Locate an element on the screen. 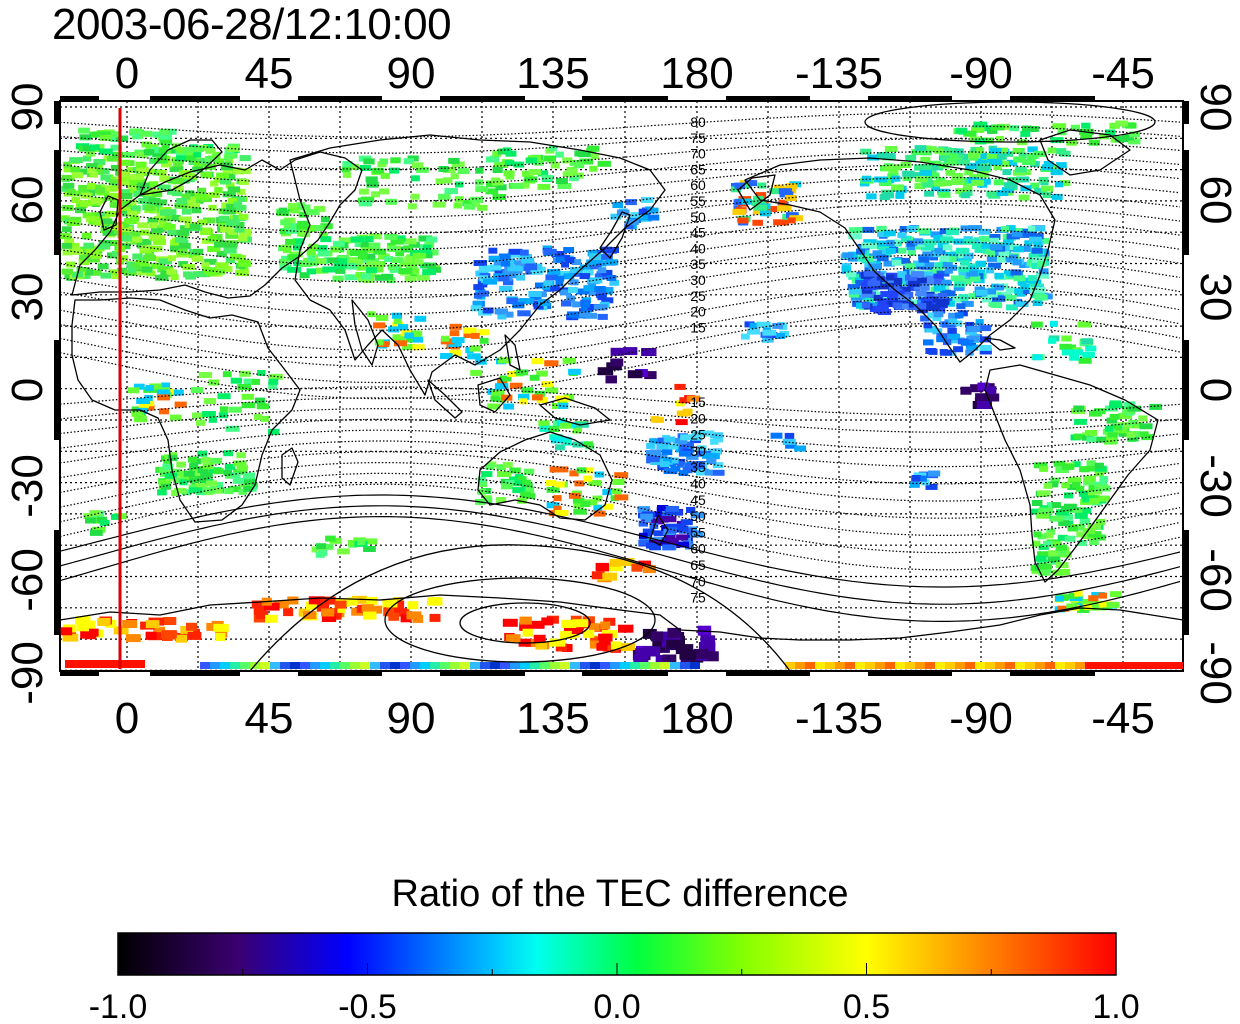 The height and width of the screenshot is (1024, 1240). contour-pole-south-arc is located at coordinates (520, 607).